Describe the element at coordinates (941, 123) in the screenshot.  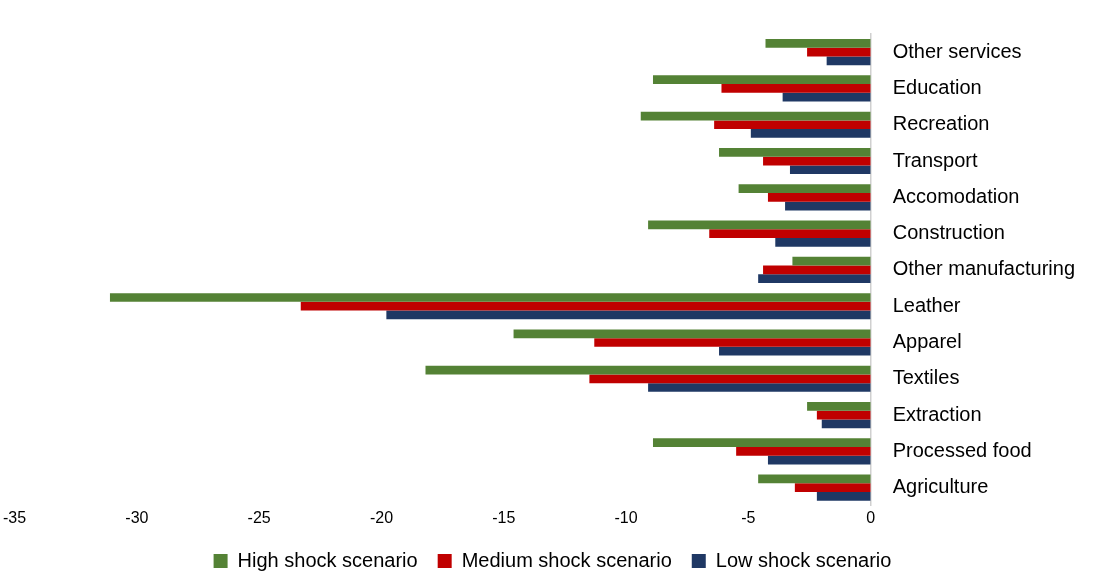
I see `y-tick-label: Recreation` at that location.